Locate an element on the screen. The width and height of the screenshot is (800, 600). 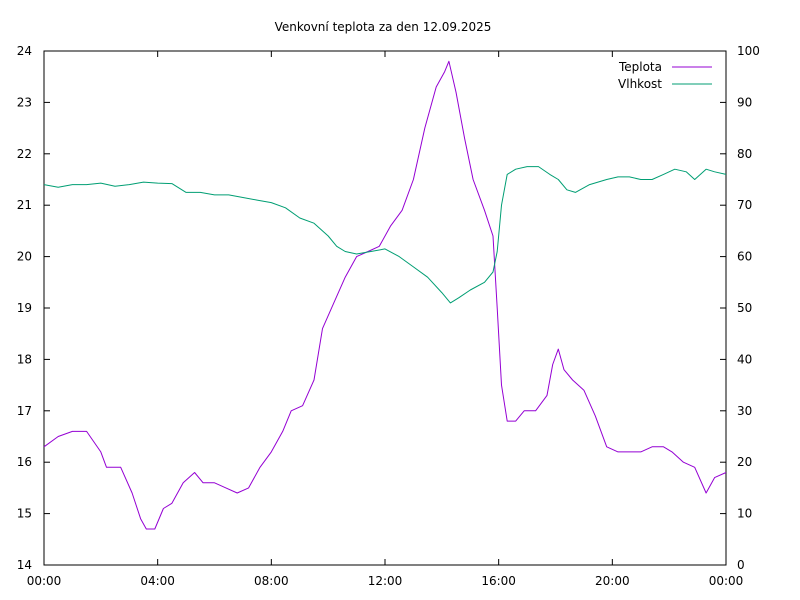
x-tick-label-2: 08:00 is located at coordinates (271, 581).